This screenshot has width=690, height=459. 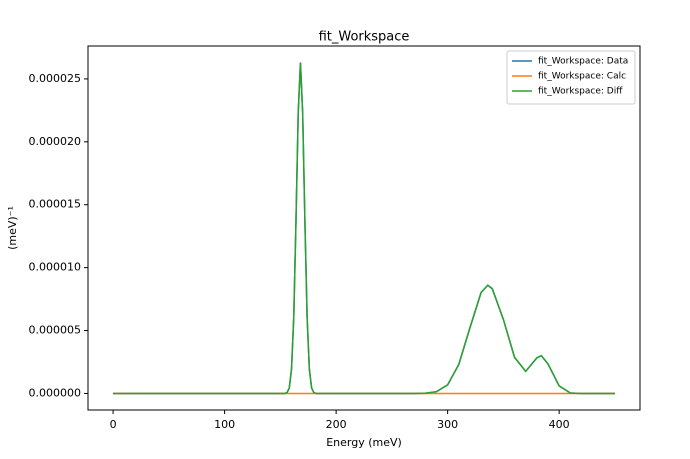 What do you see at coordinates (580, 92) in the screenshot?
I see `legend-label: fit_Workspace: Diff` at bounding box center [580, 92].